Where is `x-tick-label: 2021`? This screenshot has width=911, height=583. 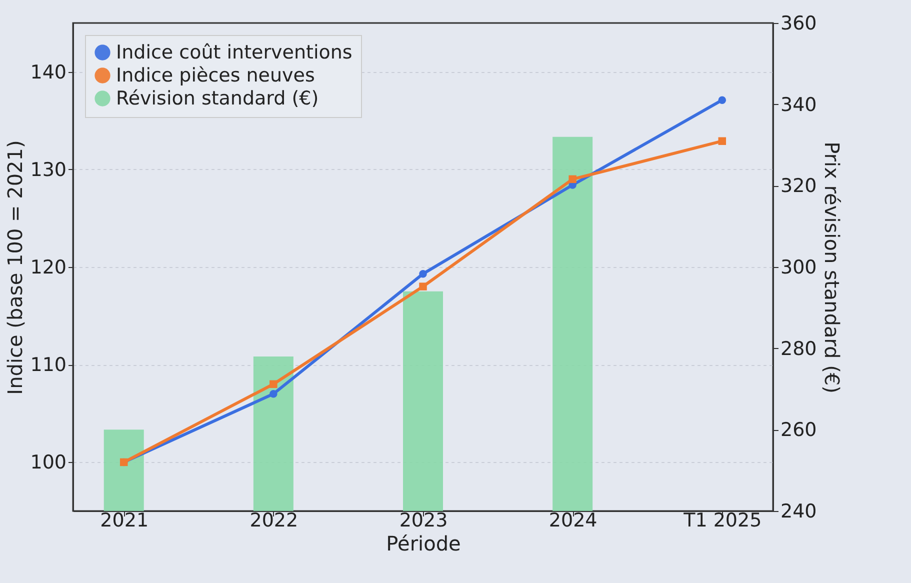 x-tick-label: 2021 is located at coordinates (124, 521).